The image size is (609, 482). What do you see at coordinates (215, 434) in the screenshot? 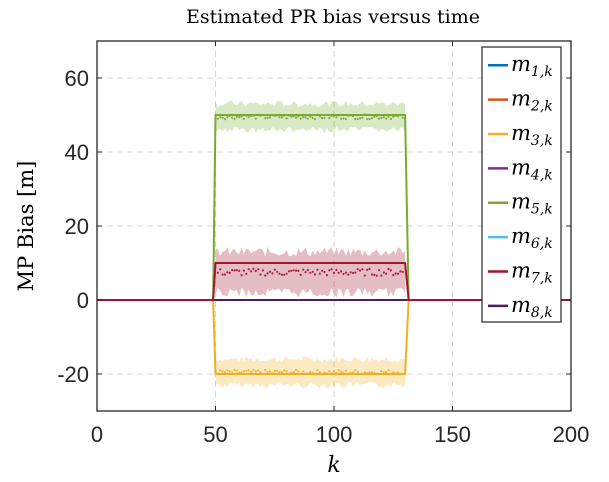
I see `x-tick-label: 50` at bounding box center [215, 434].